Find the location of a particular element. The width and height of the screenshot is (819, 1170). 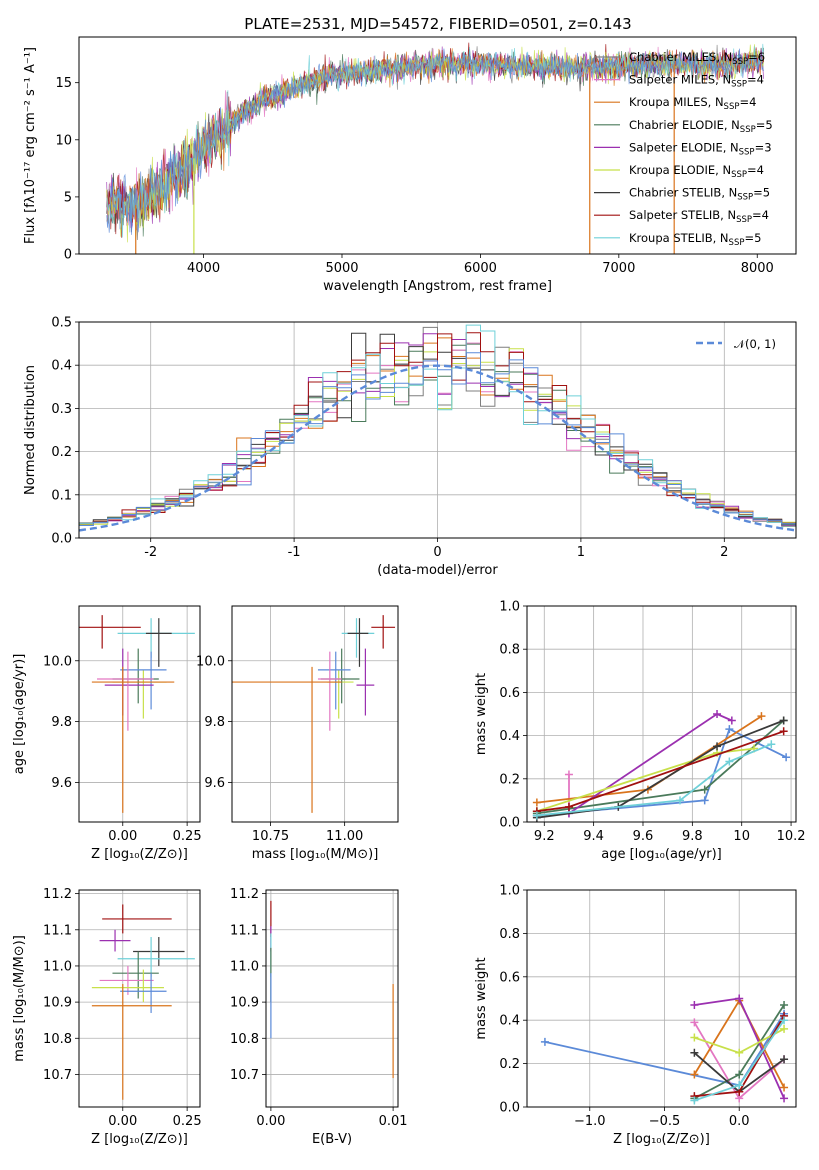

spectrum-ylabel: Flux [fλ10⁻¹⁷ erg cm⁻² s⁻¹ A⁻¹] is located at coordinates (30, 145).